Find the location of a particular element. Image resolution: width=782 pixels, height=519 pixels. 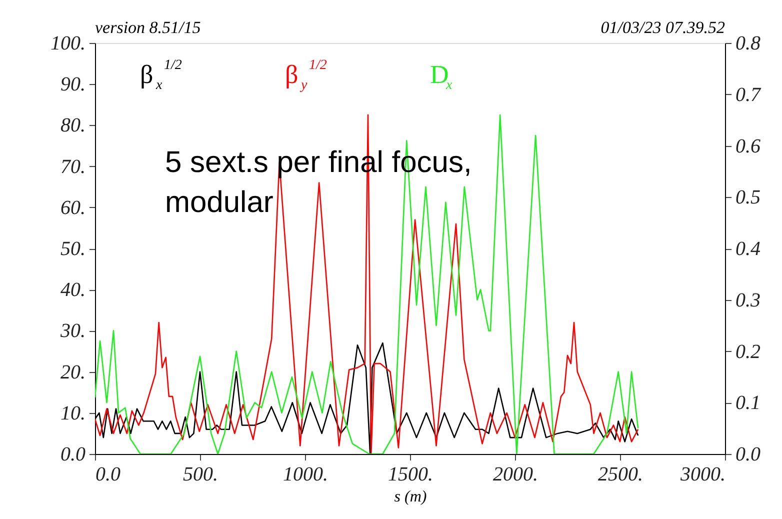

y-tick-label: 70. is located at coordinates (73, 167).